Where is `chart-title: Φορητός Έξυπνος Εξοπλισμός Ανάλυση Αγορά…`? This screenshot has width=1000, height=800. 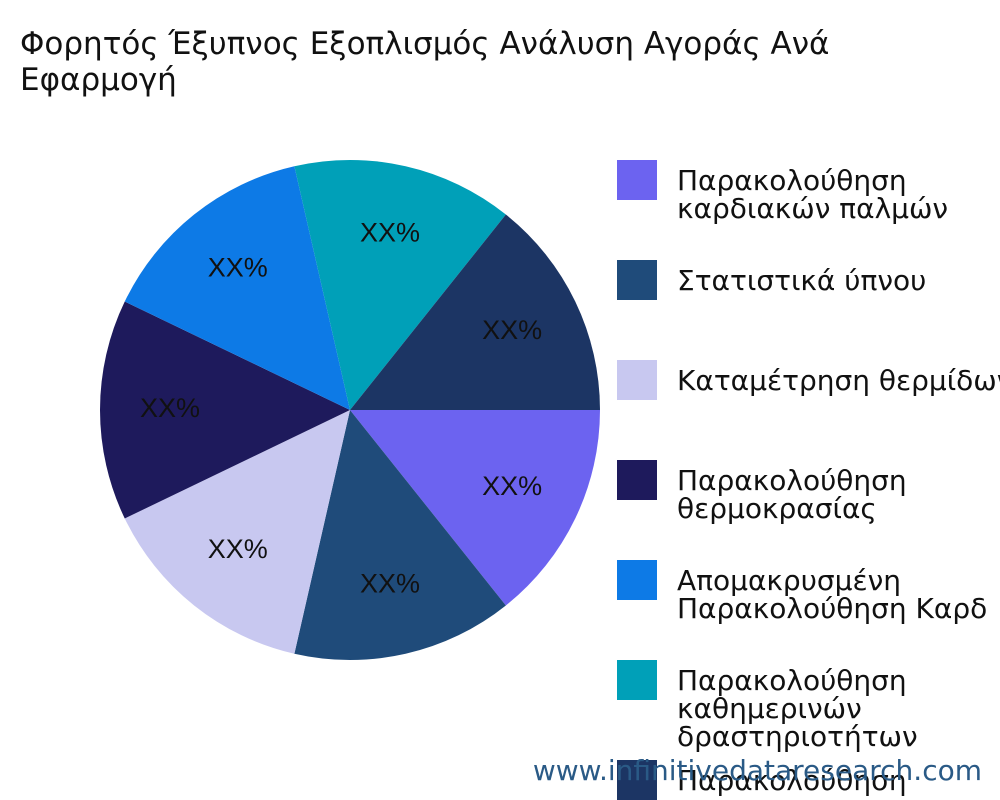 chart-title: Φορητός Έξυπνος Εξοπλισμός Ανάλυση Αγορά… is located at coordinates (425, 62).